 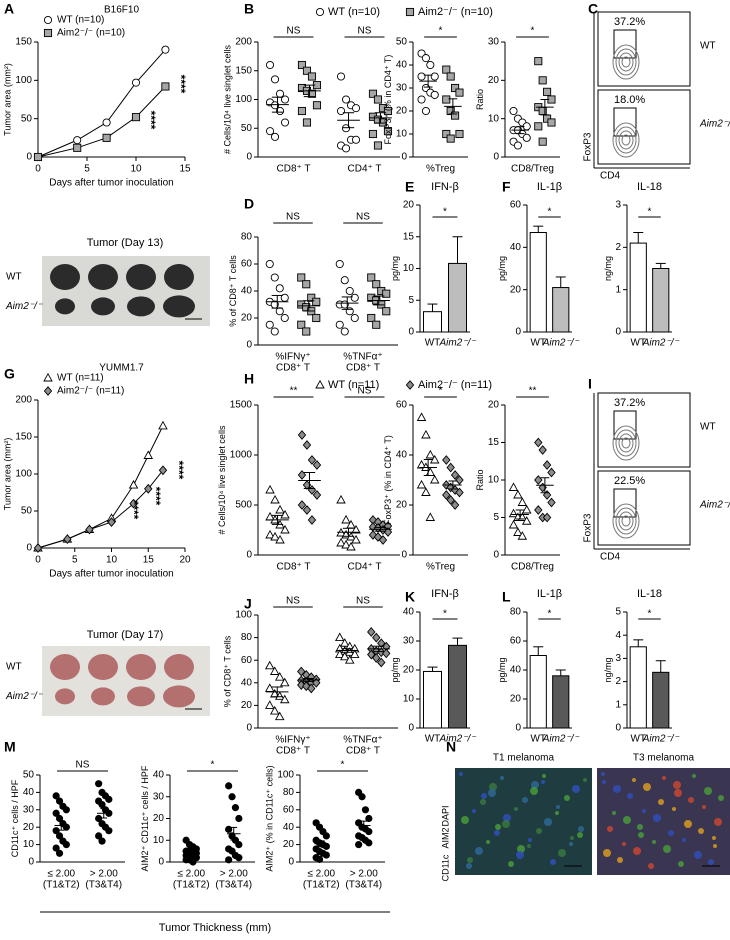 What do you see at coordinates (365, 169) in the screenshot?
I see `x-tick-label: CD4⁺ T` at bounding box center [365, 169].